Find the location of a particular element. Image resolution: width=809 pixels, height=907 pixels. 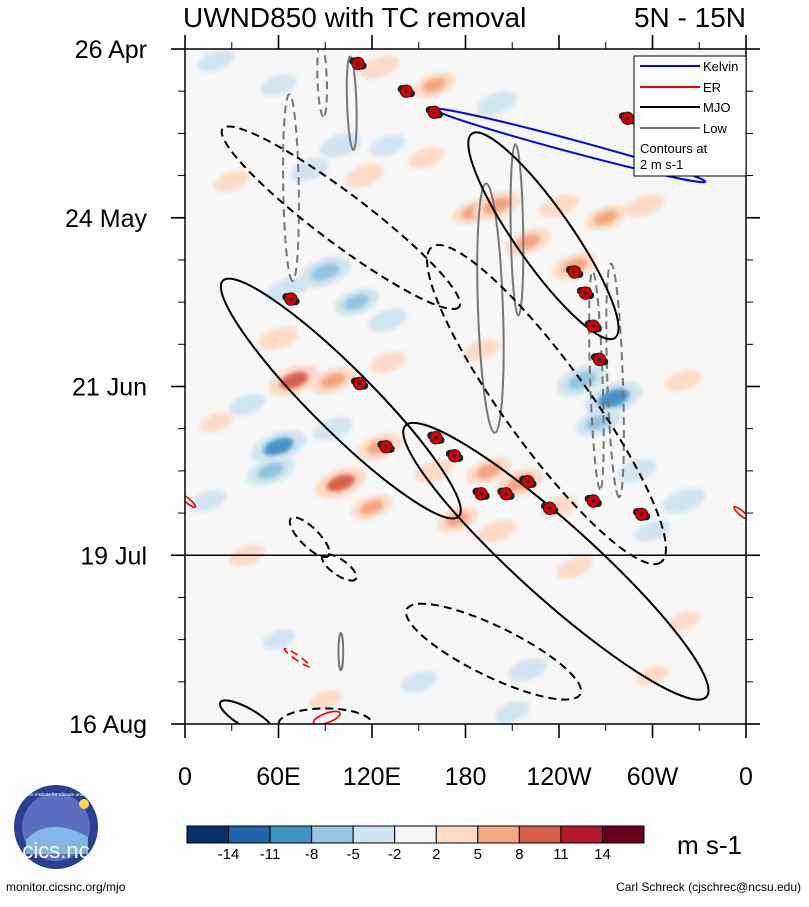

footer-source-url: monitor.cicsnc.org/mjo is located at coordinates (66, 887).